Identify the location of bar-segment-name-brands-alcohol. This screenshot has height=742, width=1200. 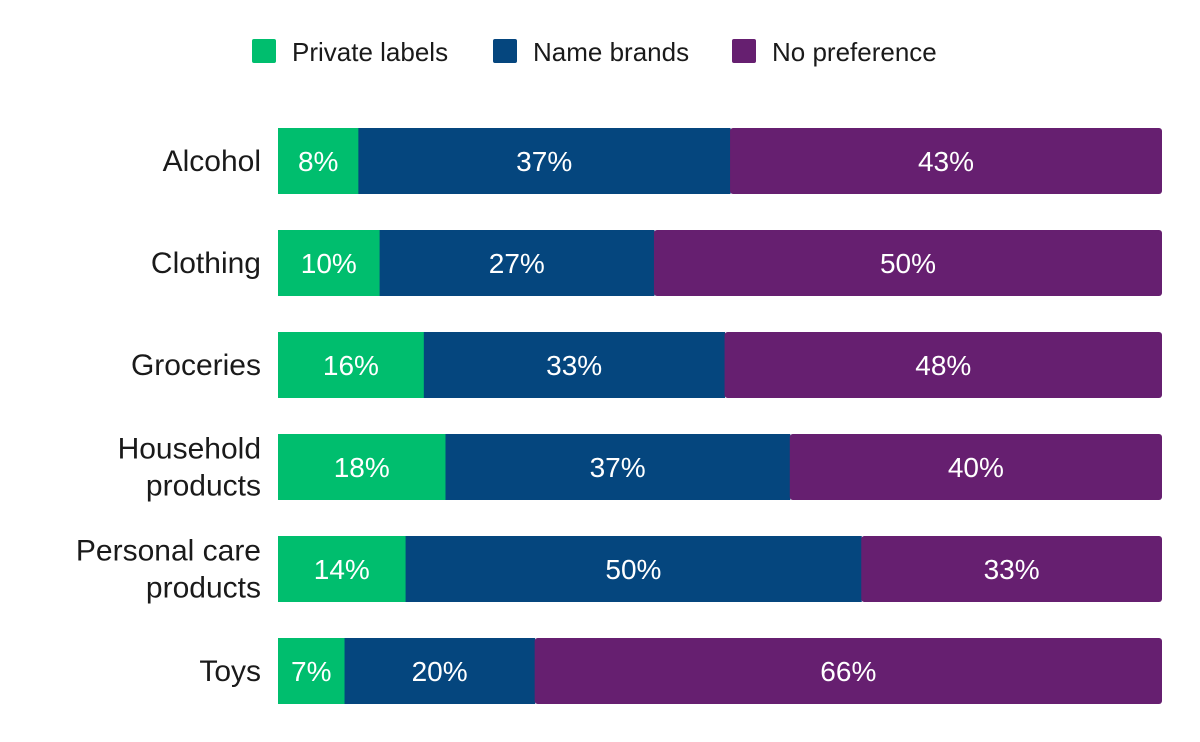
(544, 161).